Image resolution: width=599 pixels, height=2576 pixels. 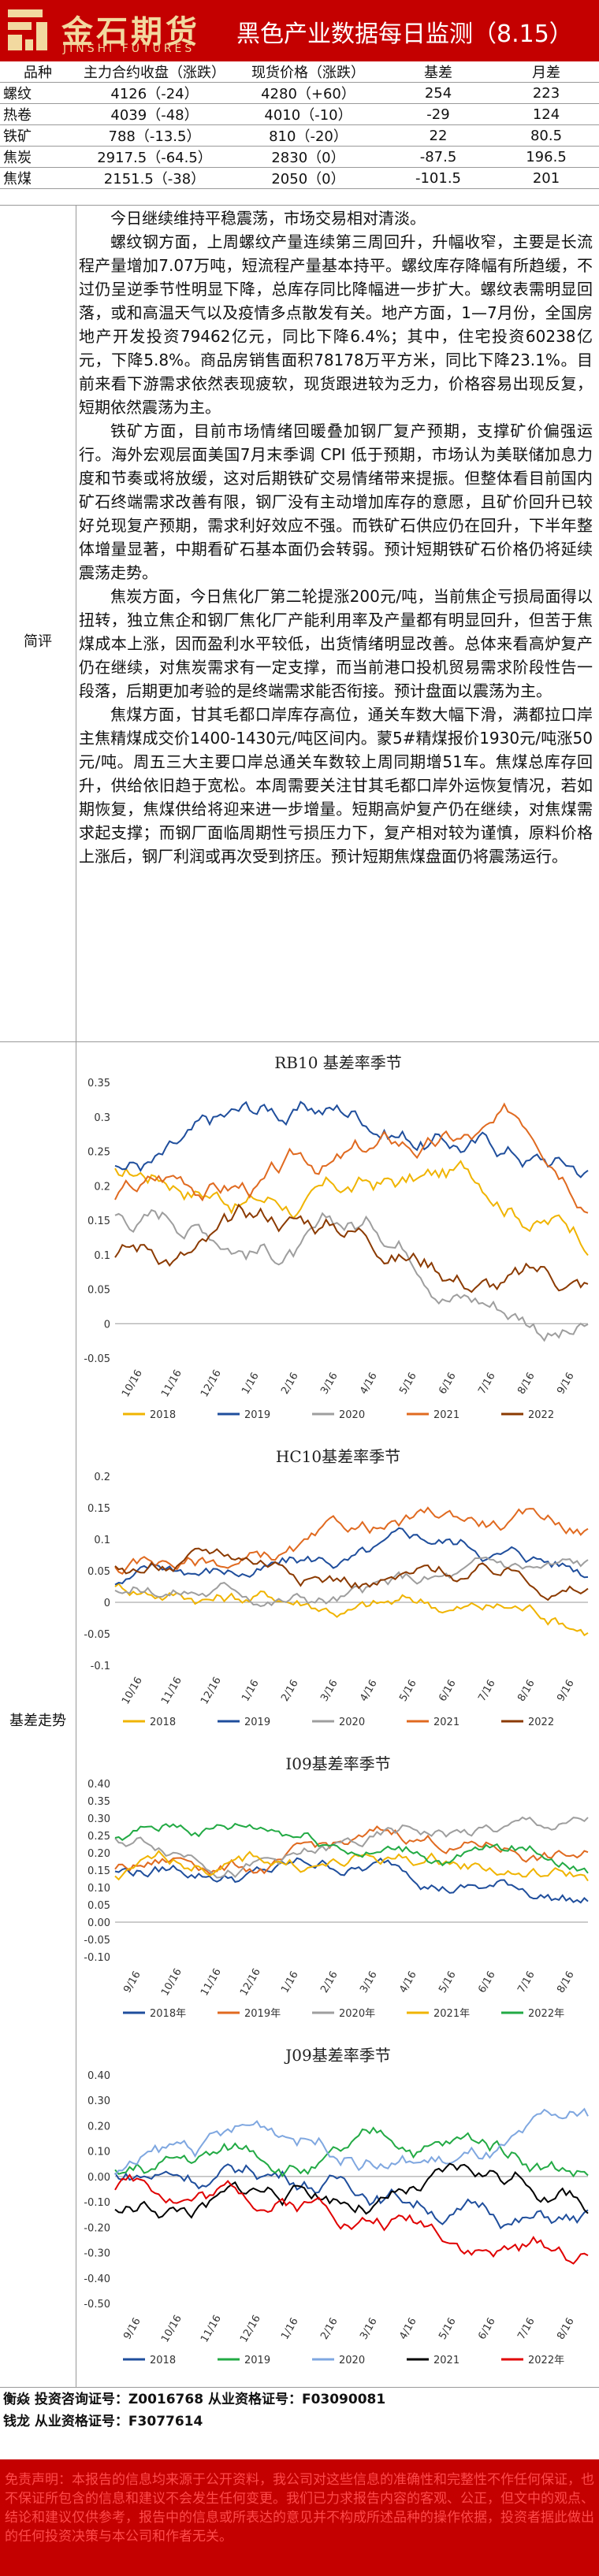 I want to click on spot-cell: 4280（+60）, so click(x=308, y=93).